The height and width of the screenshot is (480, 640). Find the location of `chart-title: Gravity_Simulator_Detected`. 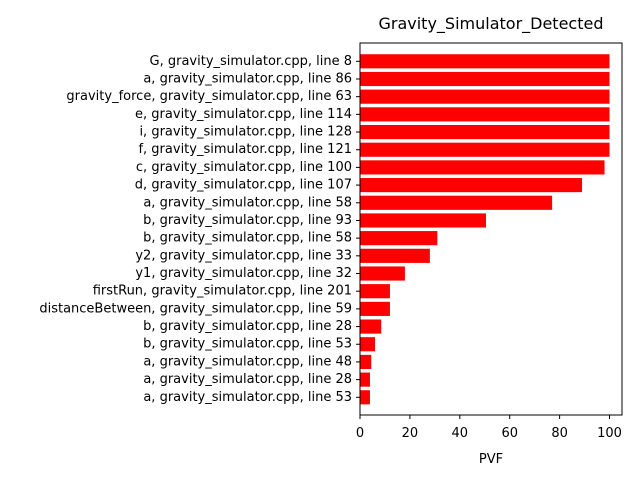

chart-title: Gravity_Simulator_Detected is located at coordinates (490, 24).